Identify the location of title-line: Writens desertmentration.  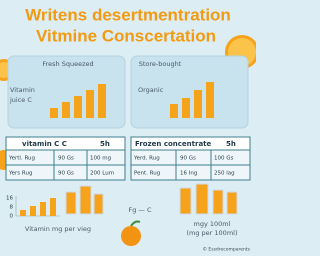
(128, 14).